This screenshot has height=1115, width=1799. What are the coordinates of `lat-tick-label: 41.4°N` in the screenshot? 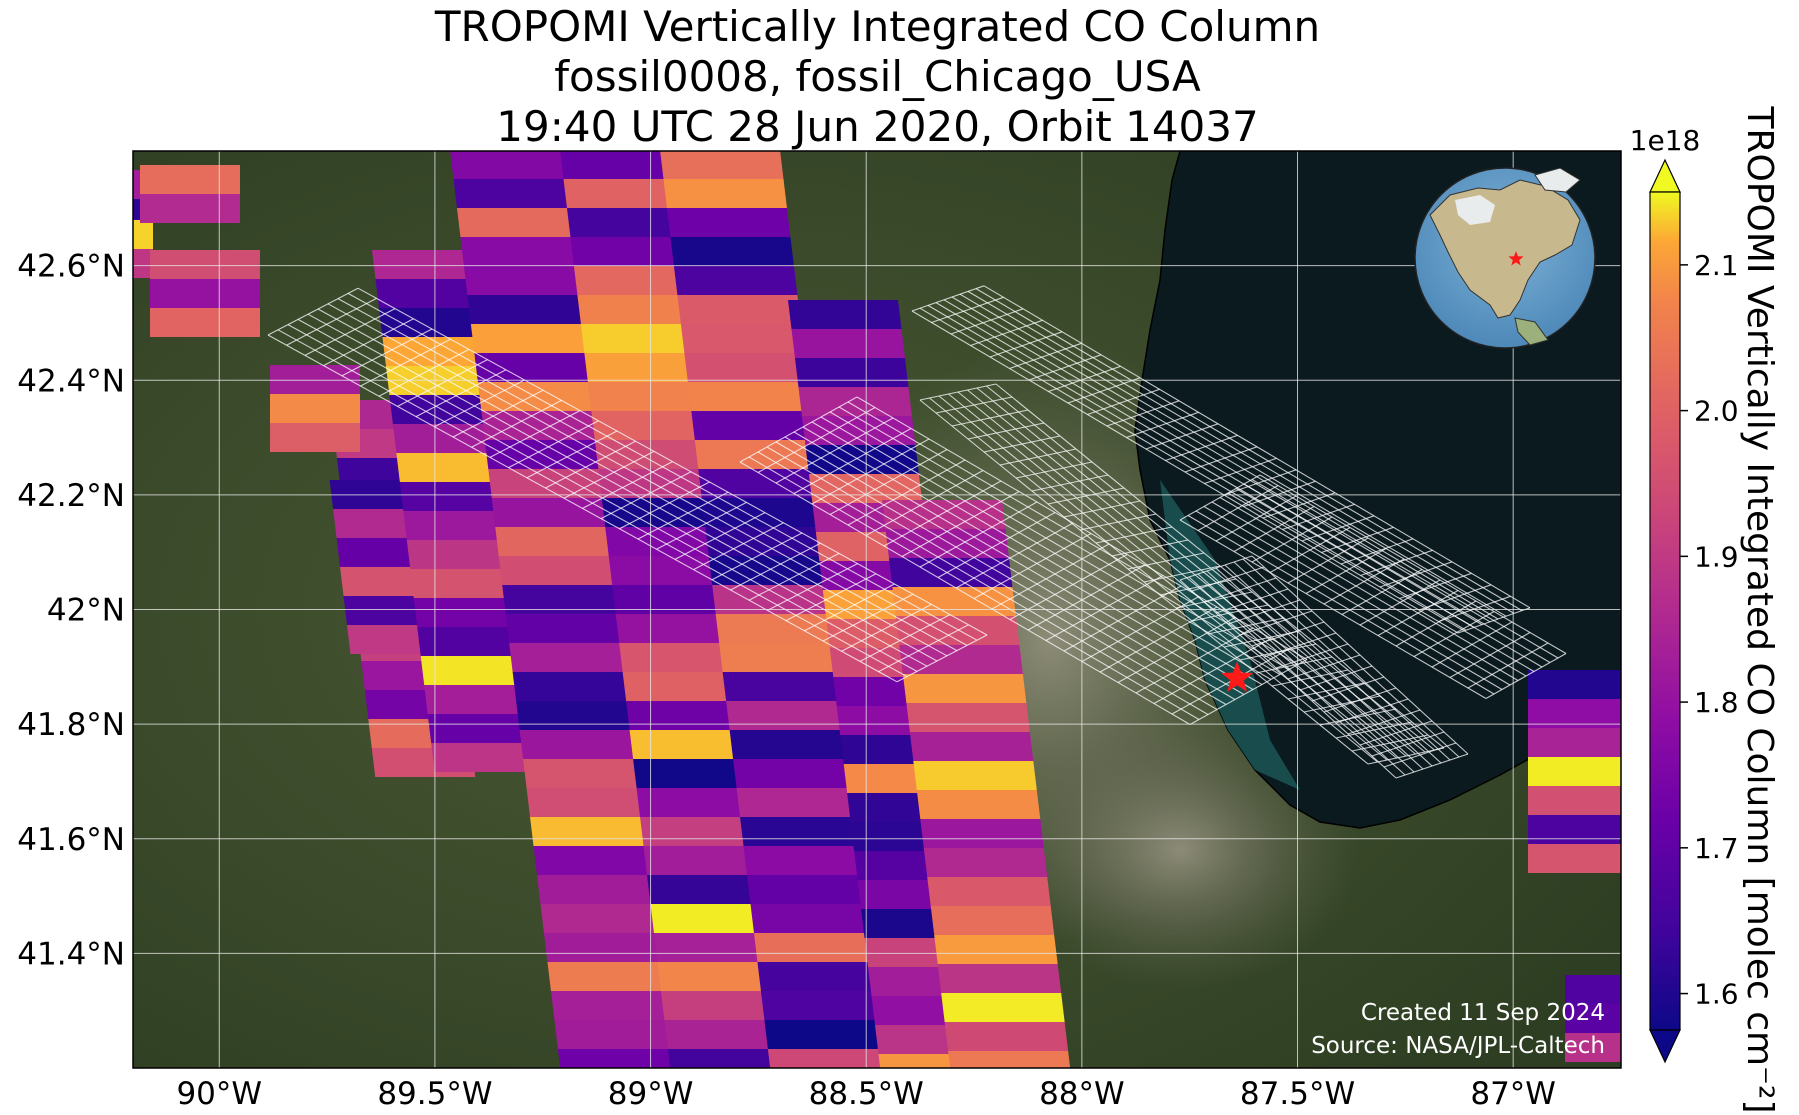 It's located at (71, 954).